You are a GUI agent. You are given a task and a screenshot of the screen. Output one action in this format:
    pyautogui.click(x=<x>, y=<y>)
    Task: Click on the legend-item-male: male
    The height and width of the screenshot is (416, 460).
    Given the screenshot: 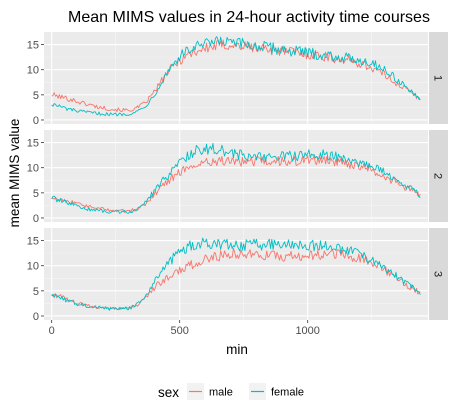 What is the action you would take?
    pyautogui.click(x=210, y=391)
    